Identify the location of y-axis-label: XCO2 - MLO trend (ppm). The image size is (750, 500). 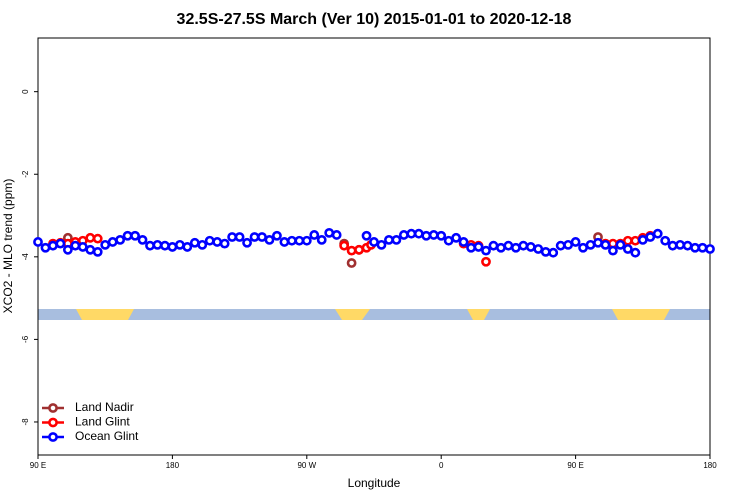
(8, 246).